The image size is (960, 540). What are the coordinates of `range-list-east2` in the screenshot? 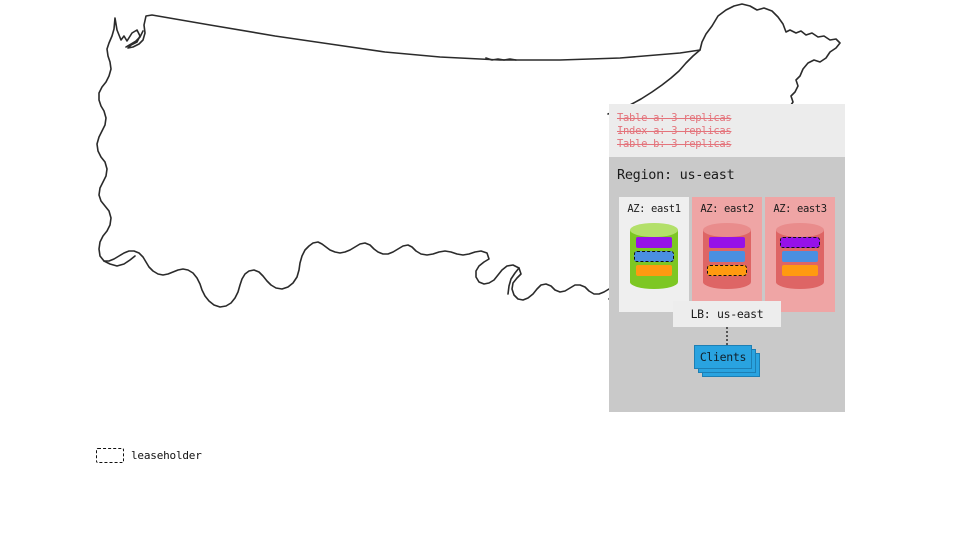 It's located at (727, 256).